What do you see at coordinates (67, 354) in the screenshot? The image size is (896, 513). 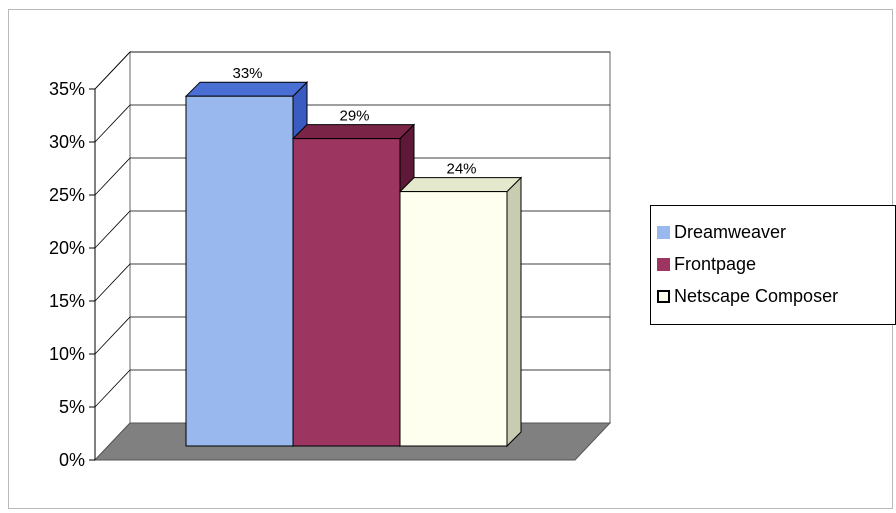 I see `y-tick-label: 10%` at bounding box center [67, 354].